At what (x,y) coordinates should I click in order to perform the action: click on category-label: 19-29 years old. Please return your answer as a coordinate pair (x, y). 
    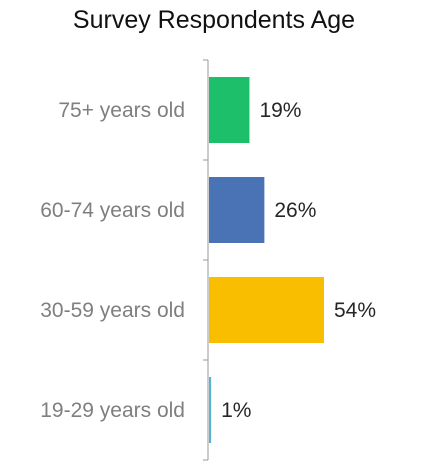
    Looking at the image, I should click on (112, 410).